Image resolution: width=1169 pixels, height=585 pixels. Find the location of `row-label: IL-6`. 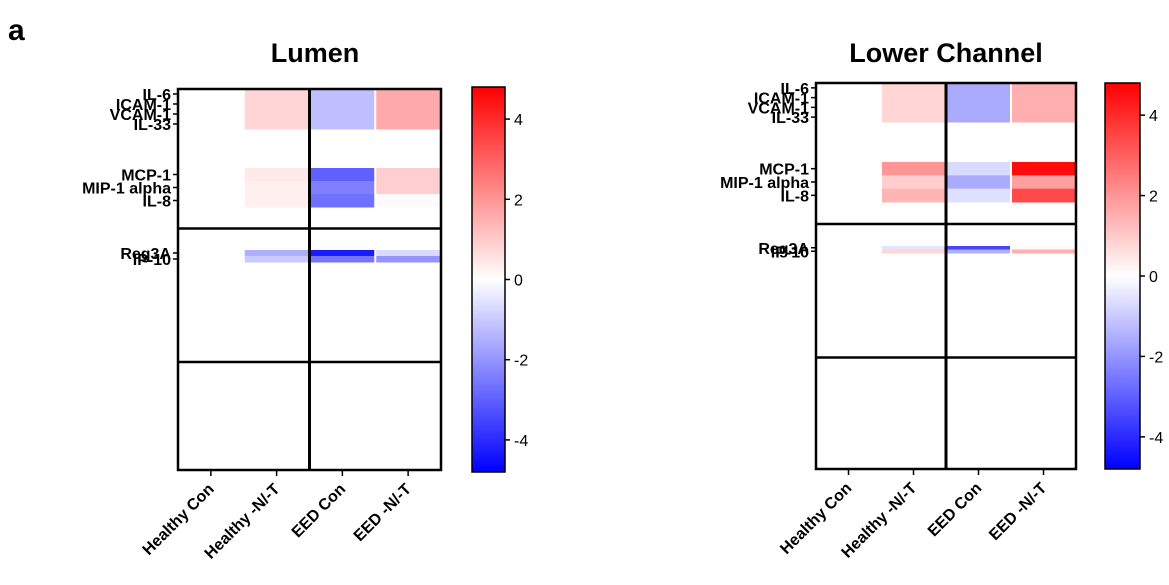

row-label: IL-6 is located at coordinates (795, 89).